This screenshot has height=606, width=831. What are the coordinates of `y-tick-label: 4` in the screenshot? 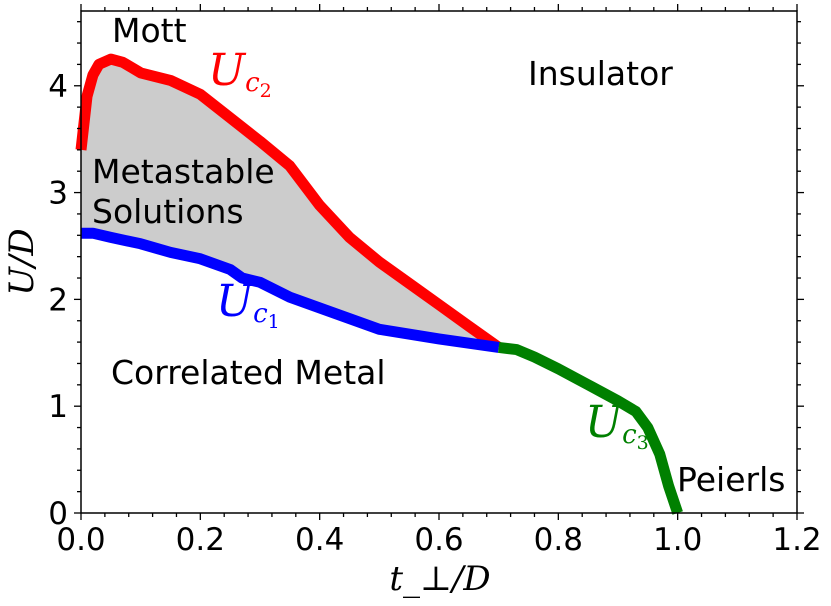 It's located at (58, 87).